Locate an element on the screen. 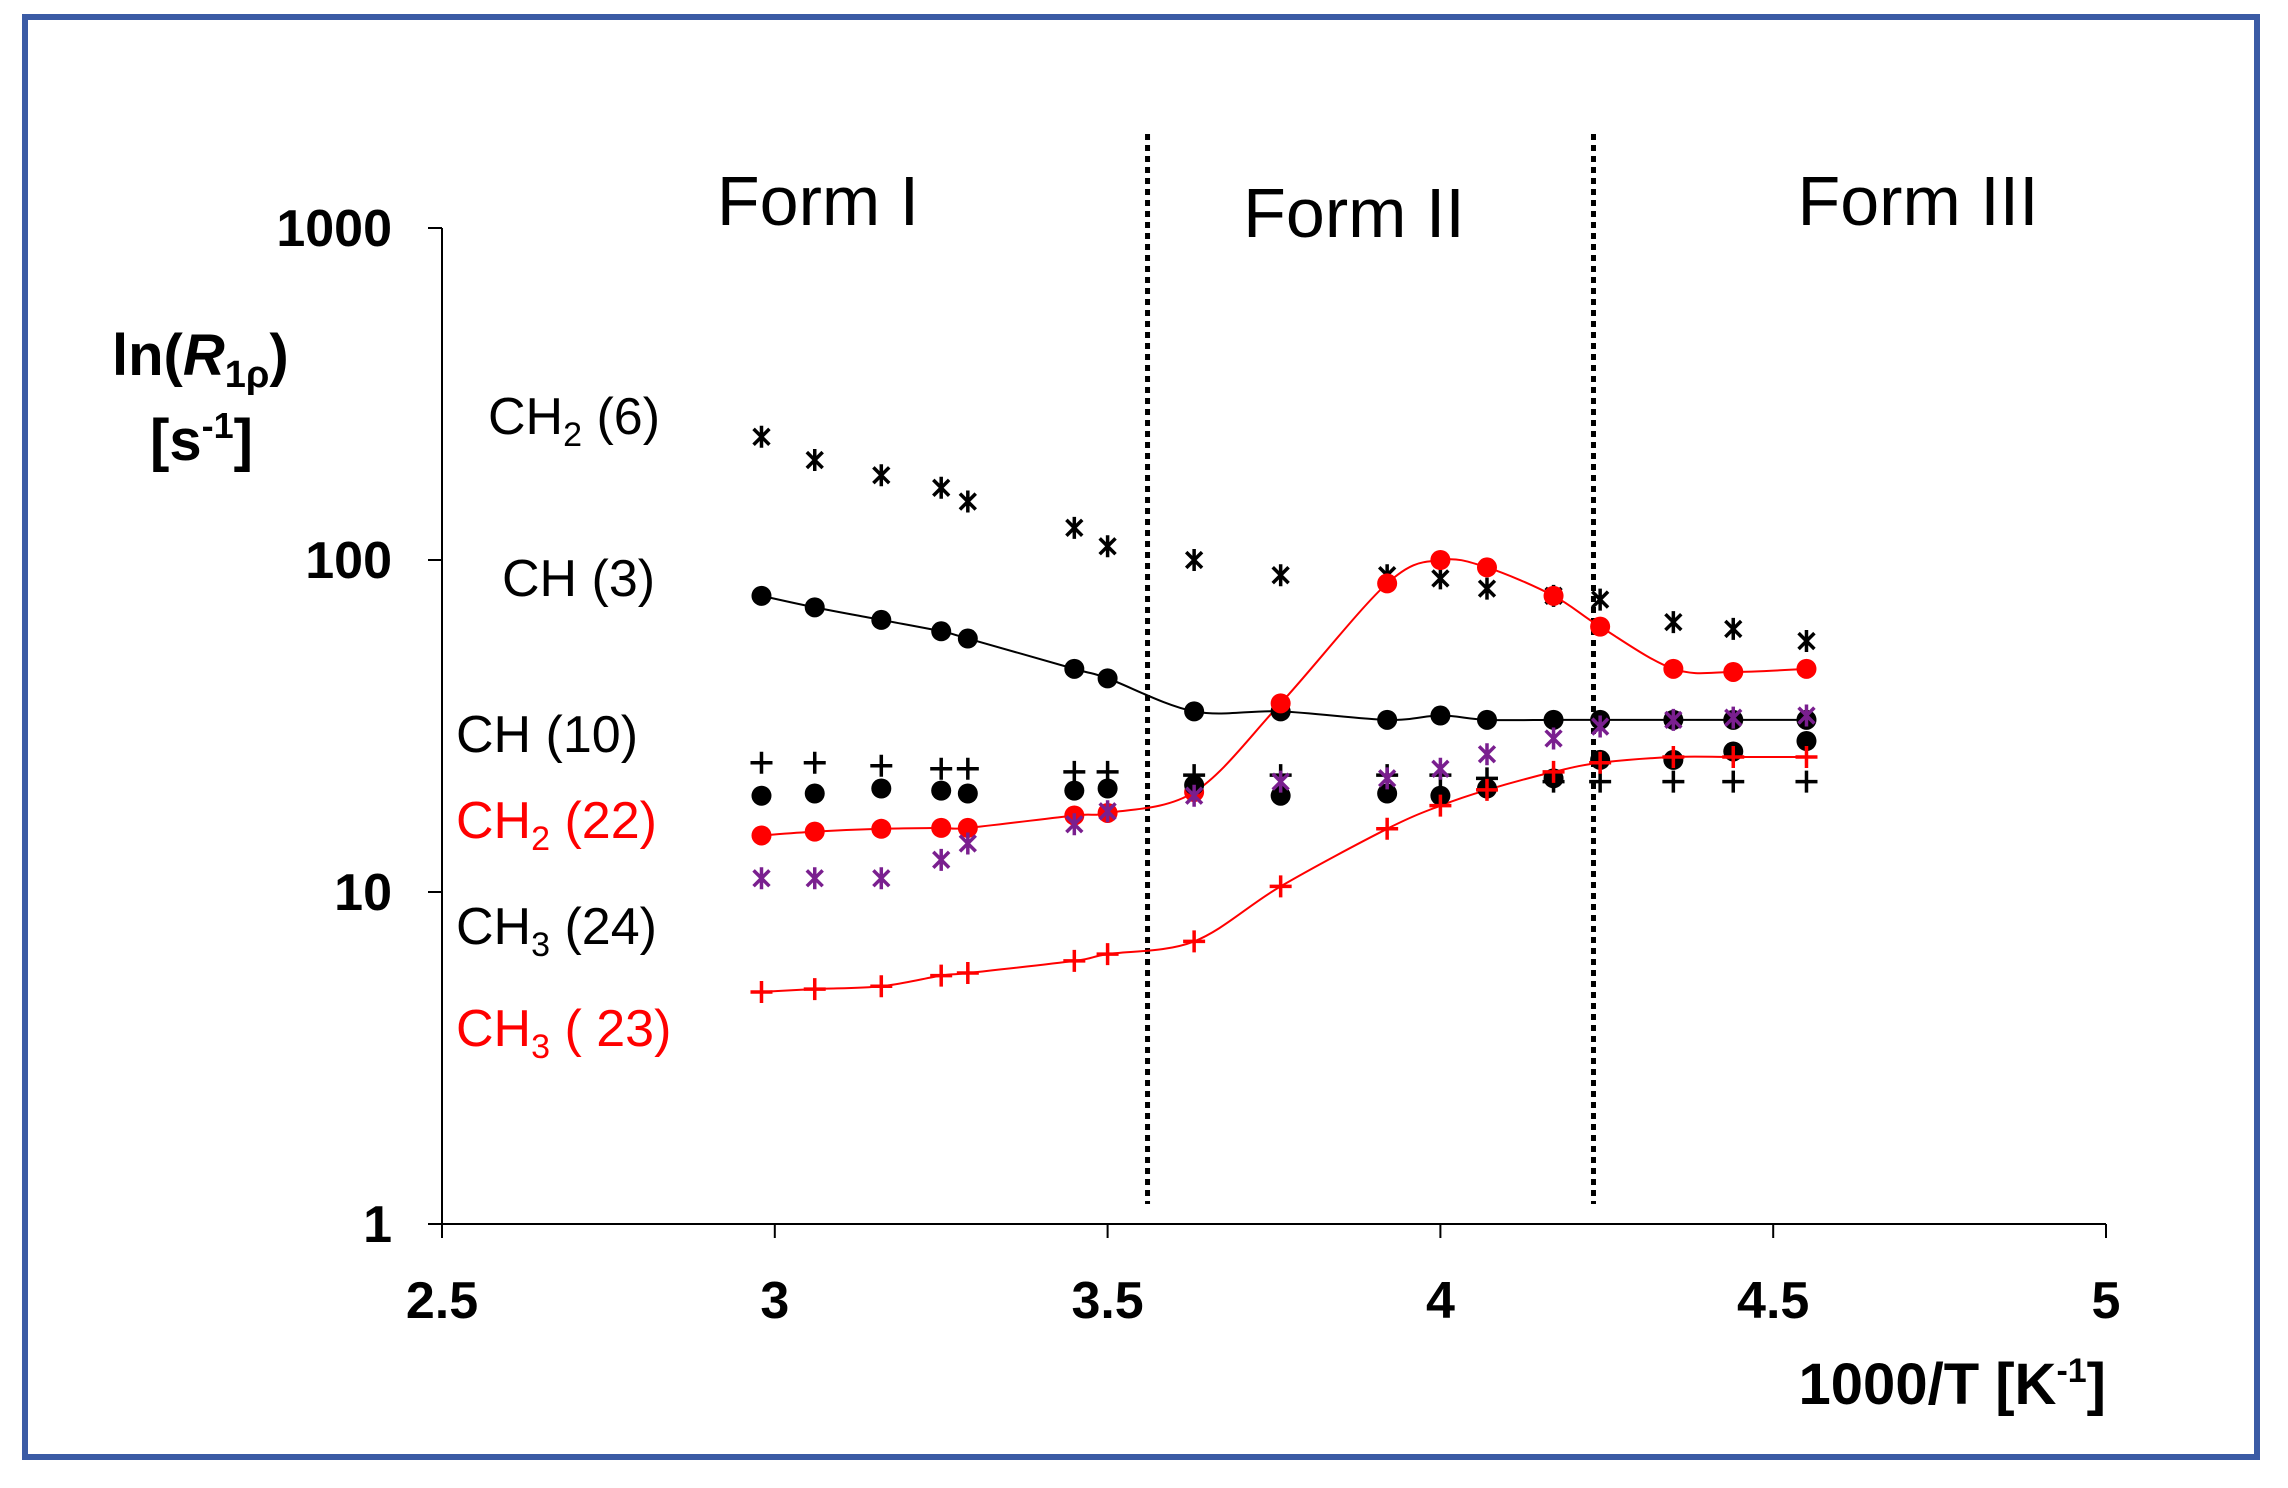  phase-label-form-1: Form I is located at coordinates (818, 201).